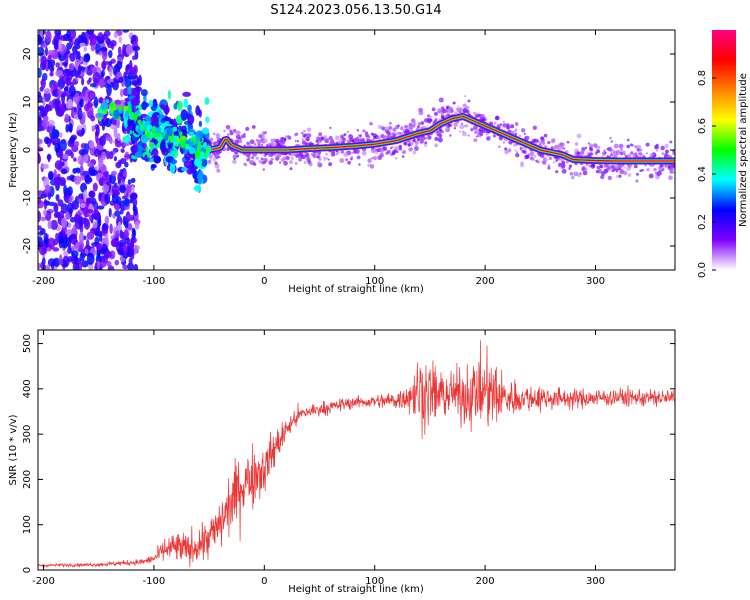 The image size is (750, 600). What do you see at coordinates (27, 570) in the screenshot?
I see `snr-y-tick-label: 0` at bounding box center [27, 570].